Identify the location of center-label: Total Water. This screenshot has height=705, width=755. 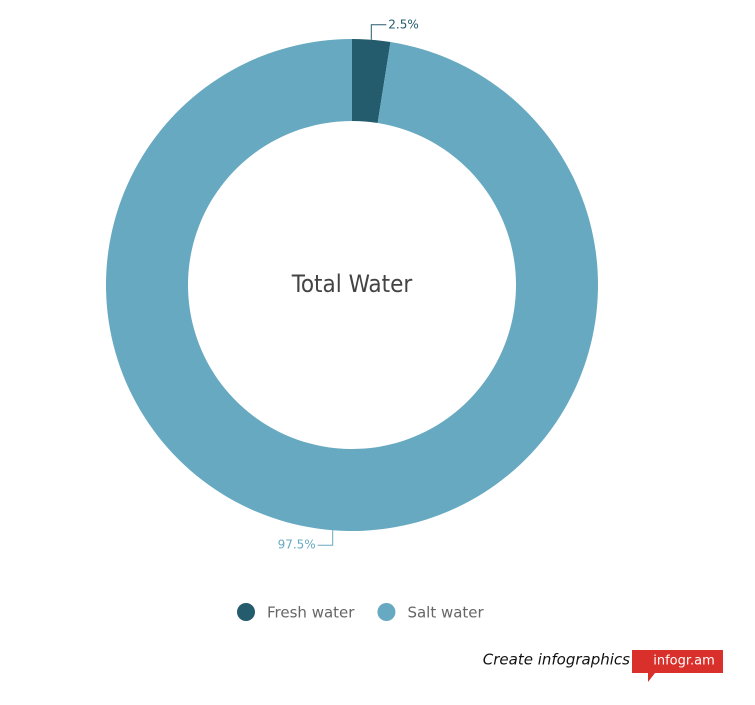
(352, 284).